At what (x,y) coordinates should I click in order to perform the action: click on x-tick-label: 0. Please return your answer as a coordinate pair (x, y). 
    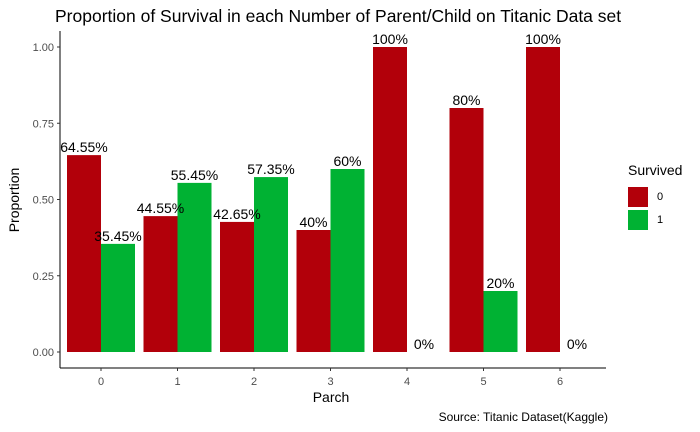
    Looking at the image, I should click on (101, 382).